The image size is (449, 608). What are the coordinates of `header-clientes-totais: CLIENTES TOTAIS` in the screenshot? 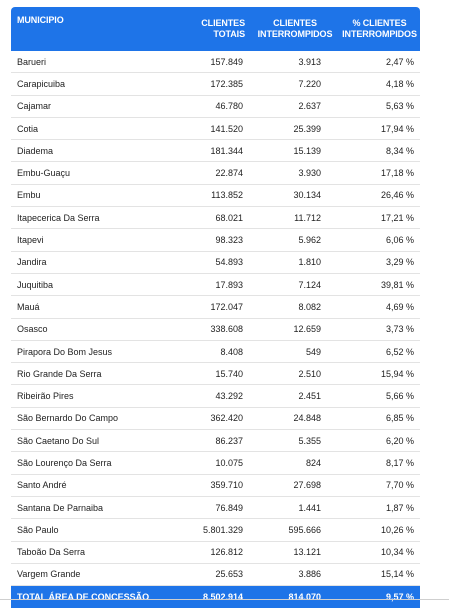 It's located at (213, 29).